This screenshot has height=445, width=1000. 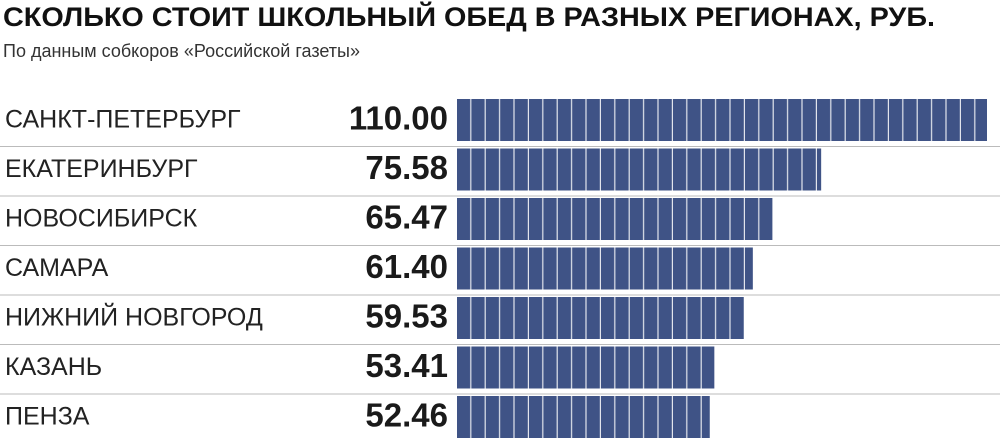 What do you see at coordinates (181, 51) in the screenshot?
I see `chart-subtitle: По данным собкоров «Российской газеты»` at bounding box center [181, 51].